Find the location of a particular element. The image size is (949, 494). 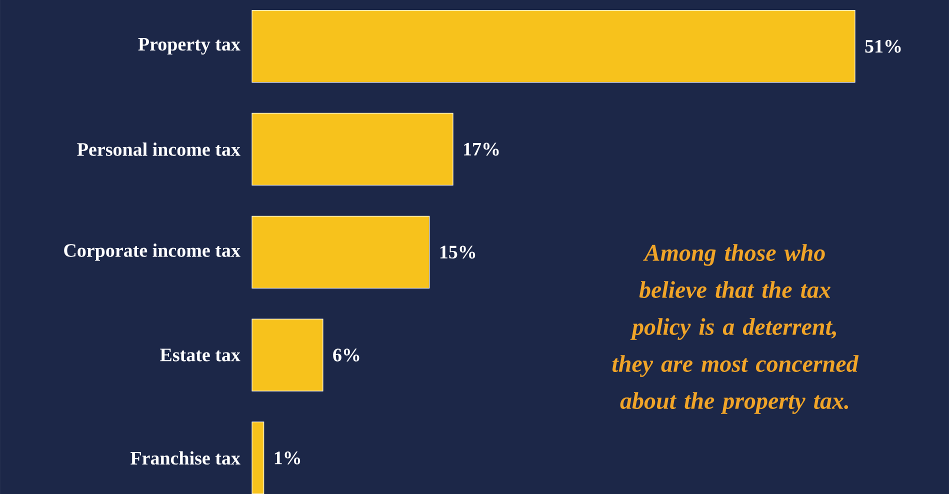

y-tick-label: Franchise tax is located at coordinates (185, 458).